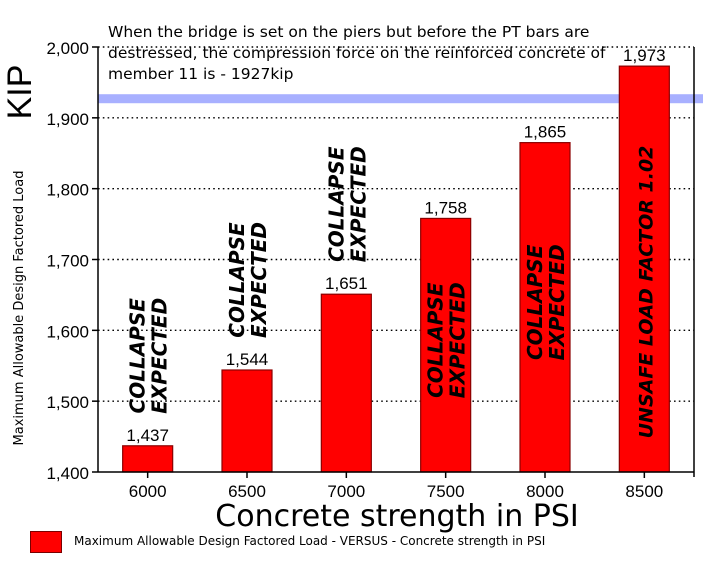 This screenshot has width=703, height=569. Describe the element at coordinates (67, 190) in the screenshot. I see `y-tick-label: 1,800` at that location.